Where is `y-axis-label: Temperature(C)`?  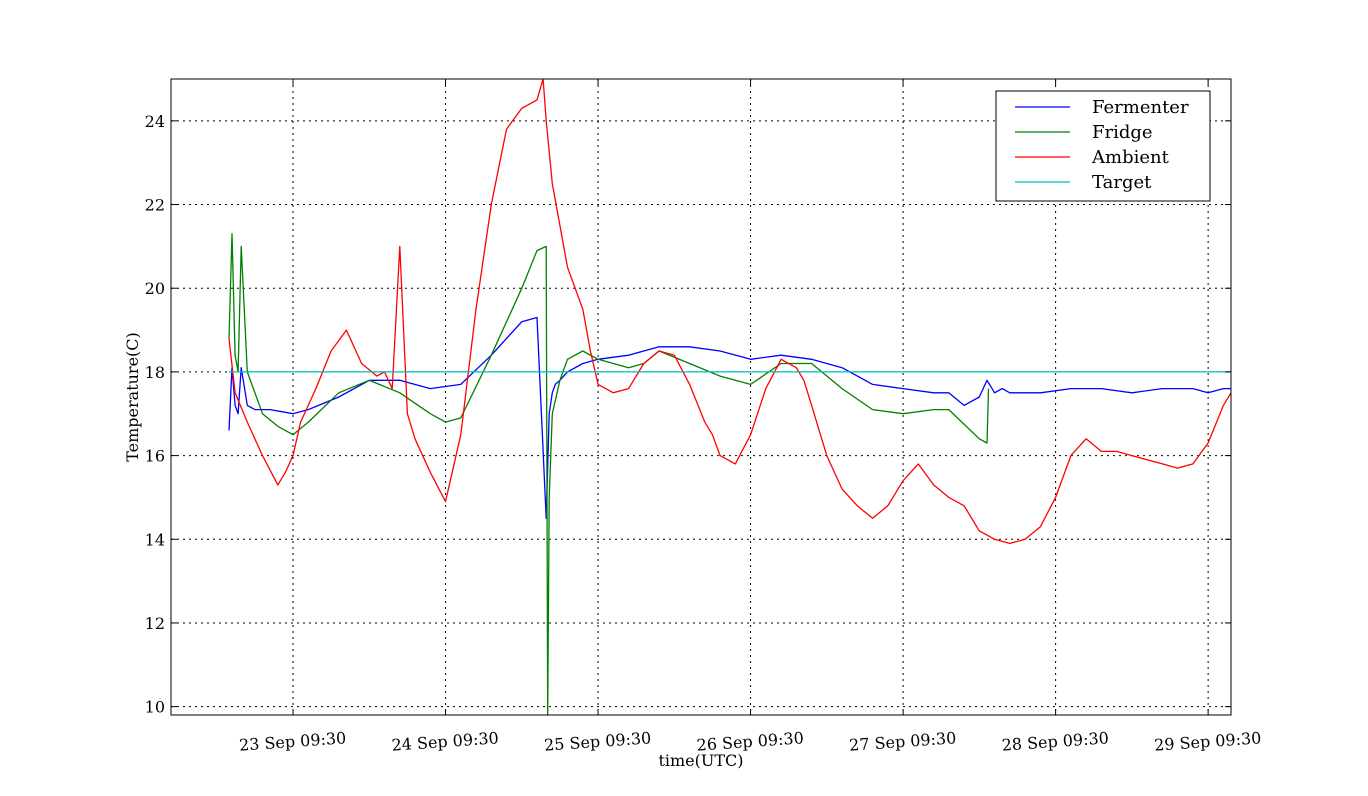
y-axis-label: Temperature(C) is located at coordinates (132, 397).